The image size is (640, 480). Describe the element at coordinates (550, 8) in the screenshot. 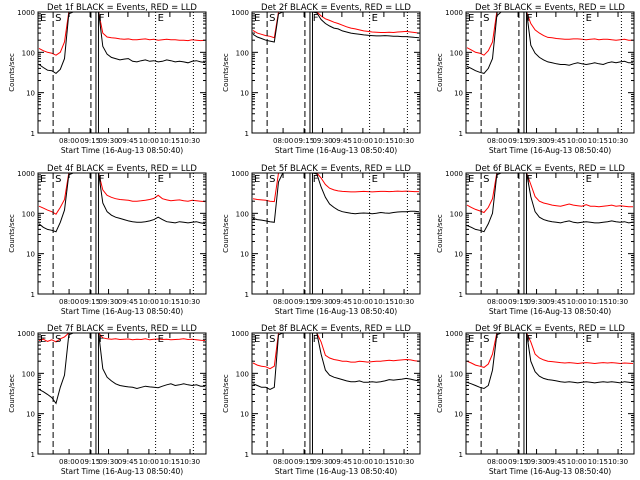

I see `panel-title: Det 3f BLACK = Events, RED = LLD` at that location.